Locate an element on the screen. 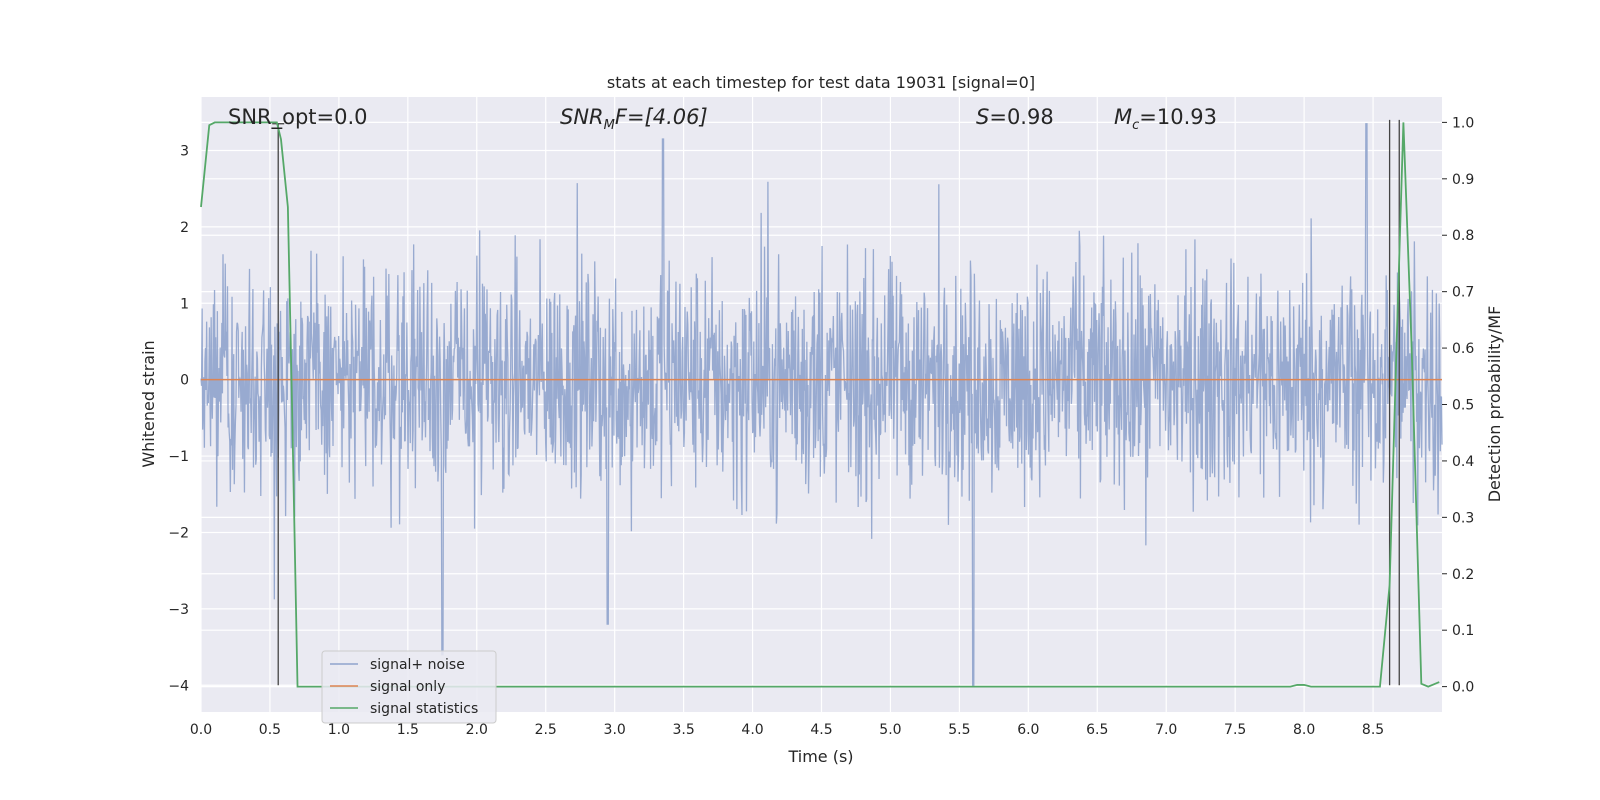 This screenshot has height=800, width=1600. x-tick-label: 4.0 is located at coordinates (752, 730).